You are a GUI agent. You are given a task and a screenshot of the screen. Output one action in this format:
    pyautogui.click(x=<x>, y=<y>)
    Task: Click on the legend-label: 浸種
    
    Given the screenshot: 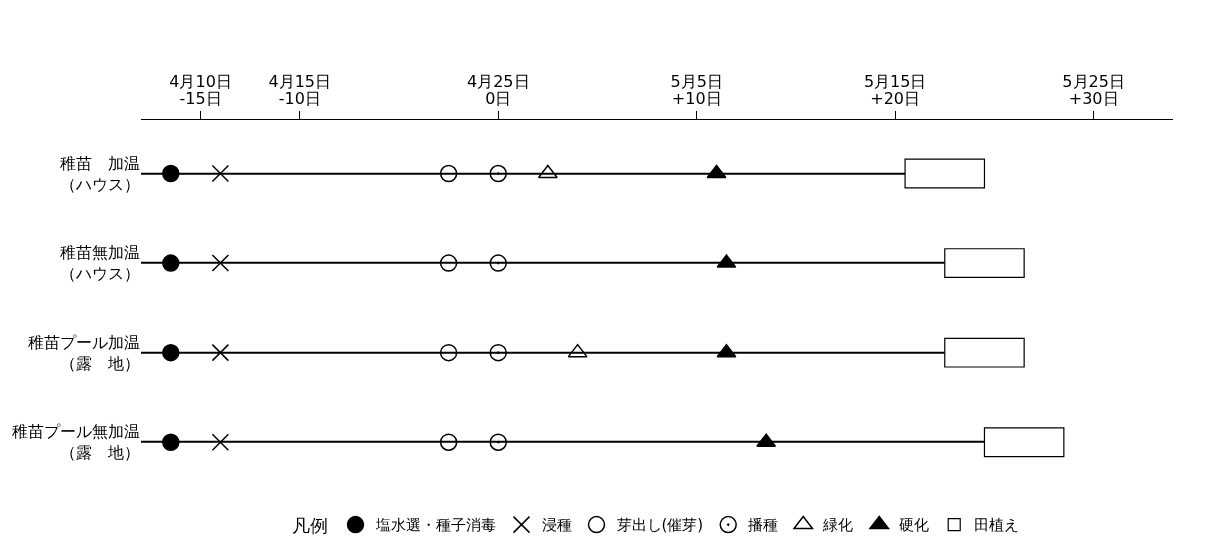 What is the action you would take?
    pyautogui.click(x=556, y=525)
    